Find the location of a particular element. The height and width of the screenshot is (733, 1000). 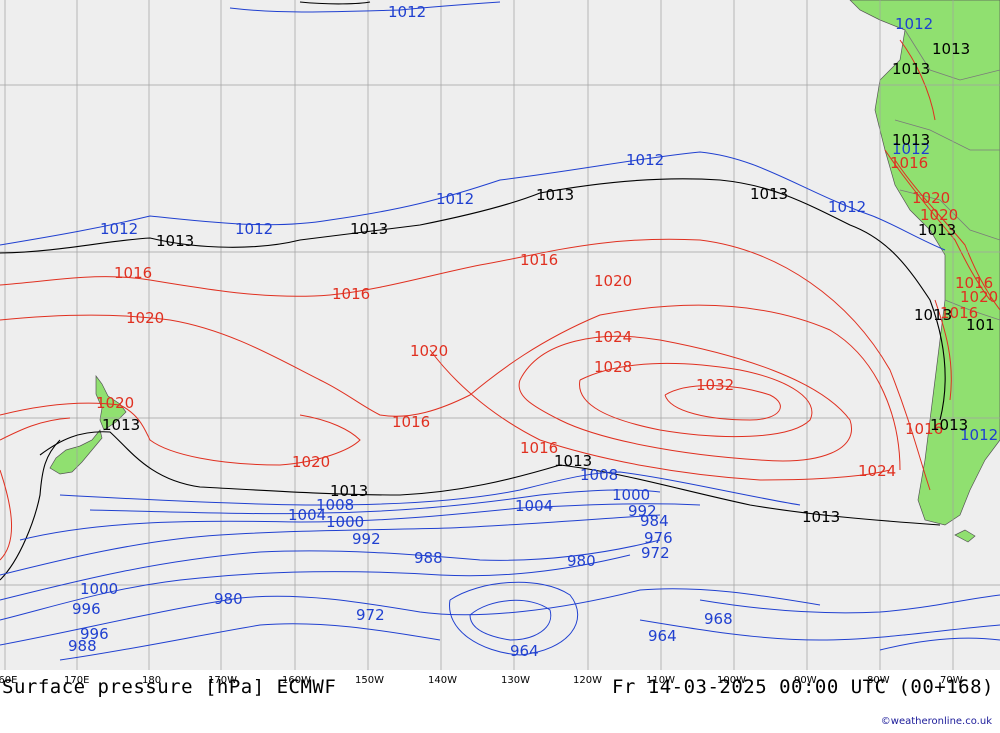

andes-high-isobars is located at coordinates (942, 220).